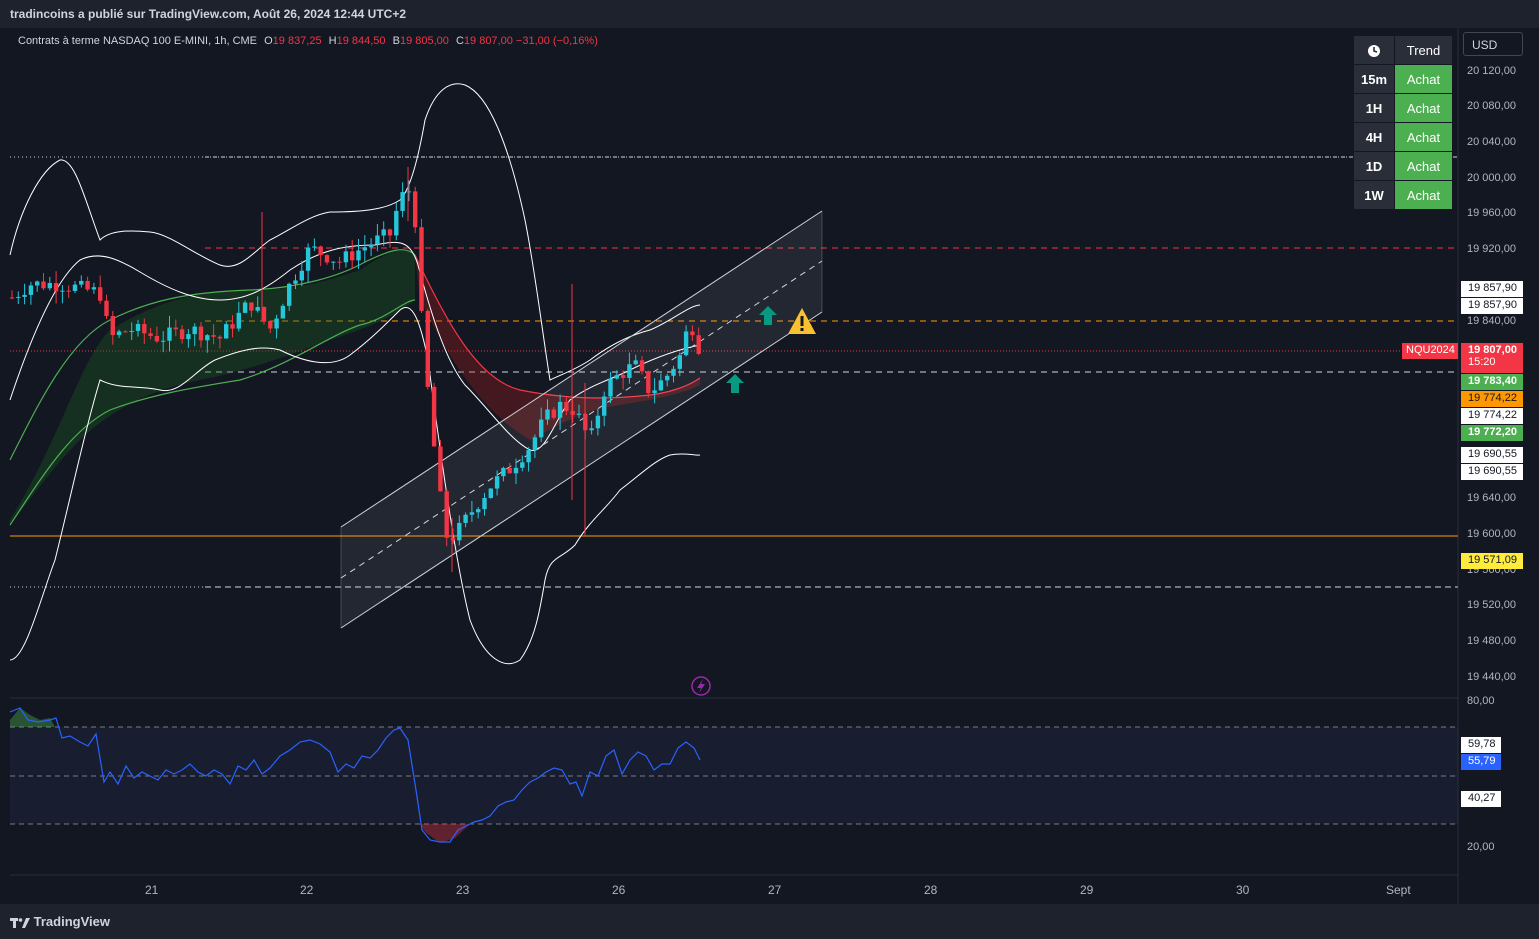  Describe the element at coordinates (1492, 358) in the screenshot. I see `last-price-tag: 19 807,00 15:20` at that location.